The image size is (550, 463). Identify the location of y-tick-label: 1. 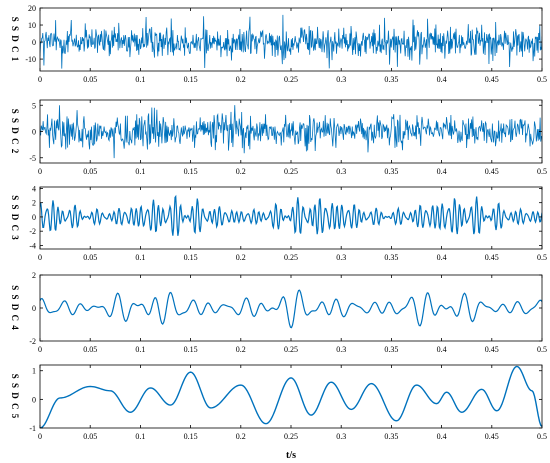
(34, 371).